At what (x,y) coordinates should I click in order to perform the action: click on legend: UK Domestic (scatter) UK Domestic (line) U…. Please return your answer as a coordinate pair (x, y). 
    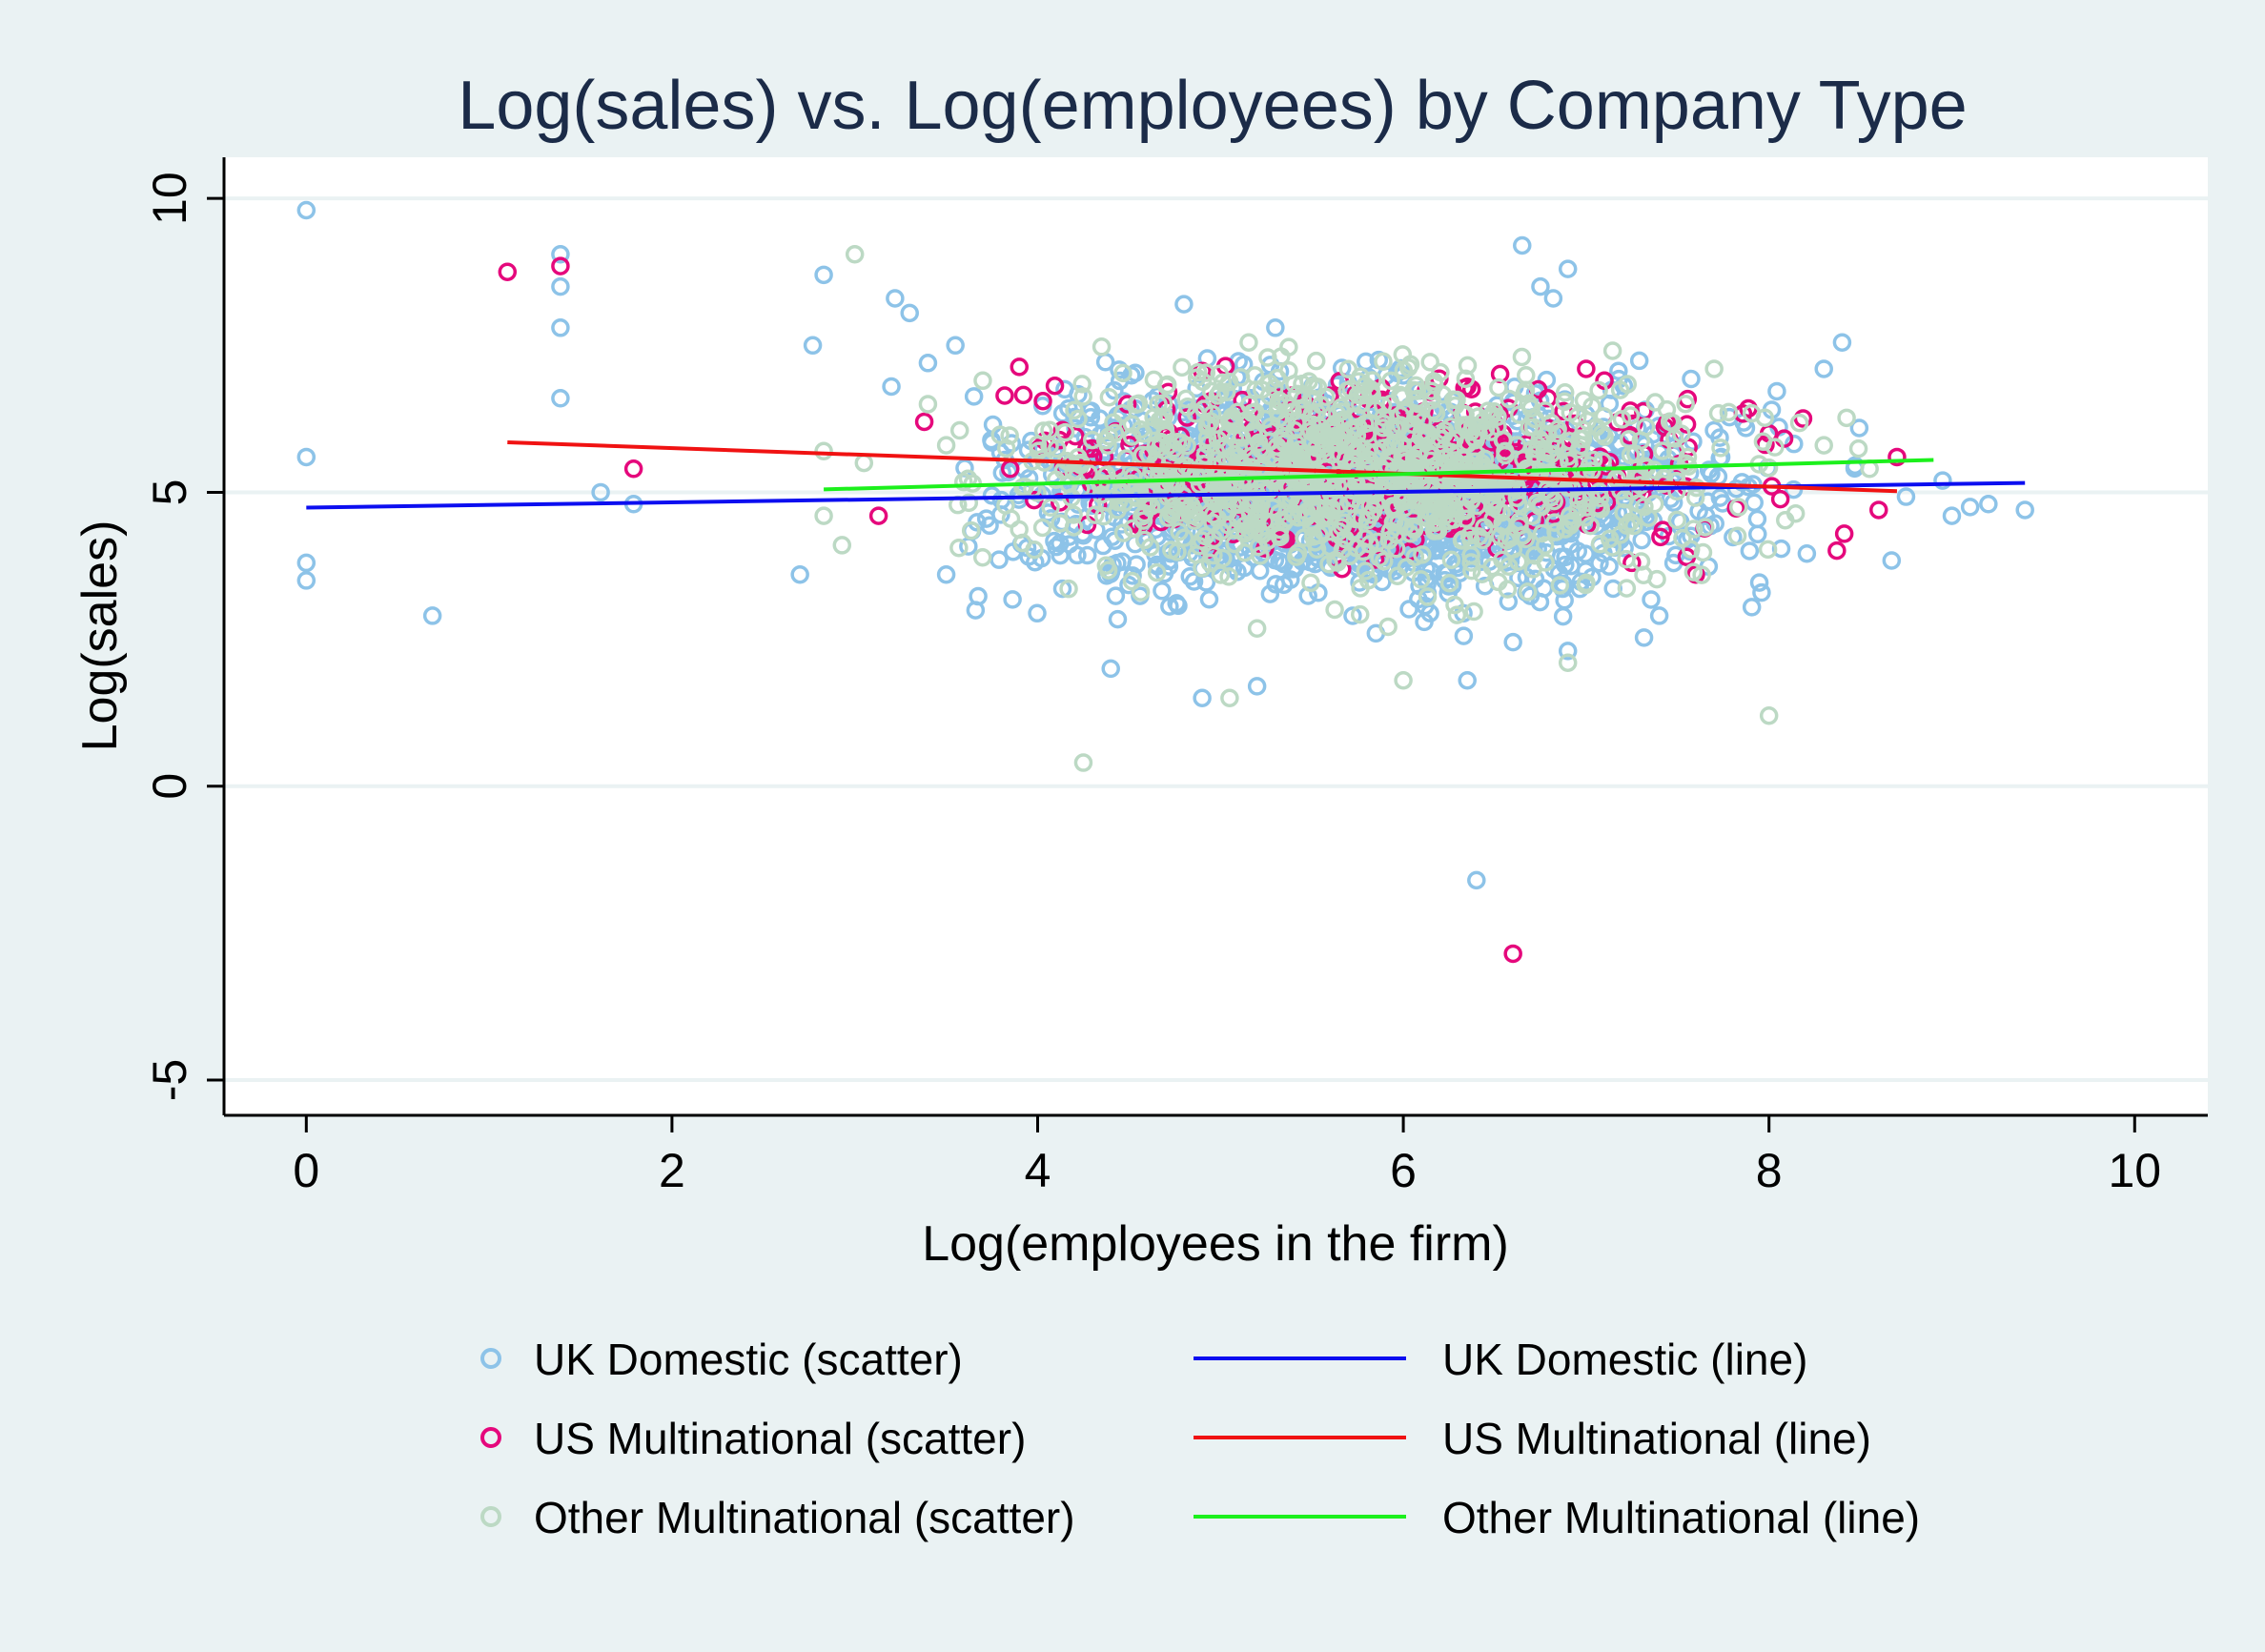
    Looking at the image, I should click on (1200, 1438).